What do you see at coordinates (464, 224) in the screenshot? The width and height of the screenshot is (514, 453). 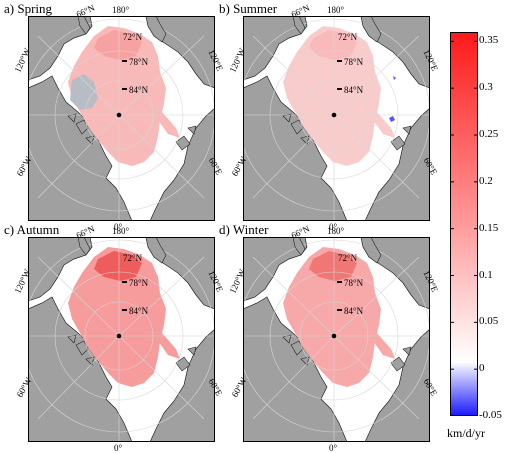 I see `colorbar` at bounding box center [464, 224].